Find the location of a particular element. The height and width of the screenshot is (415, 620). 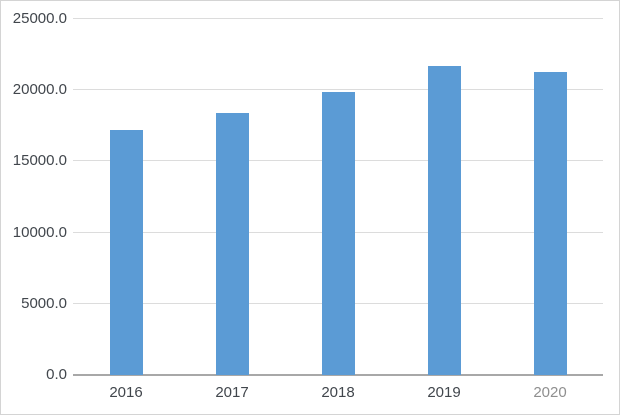

y-axis-tick-label: 25000.0 is located at coordinates (39, 18).